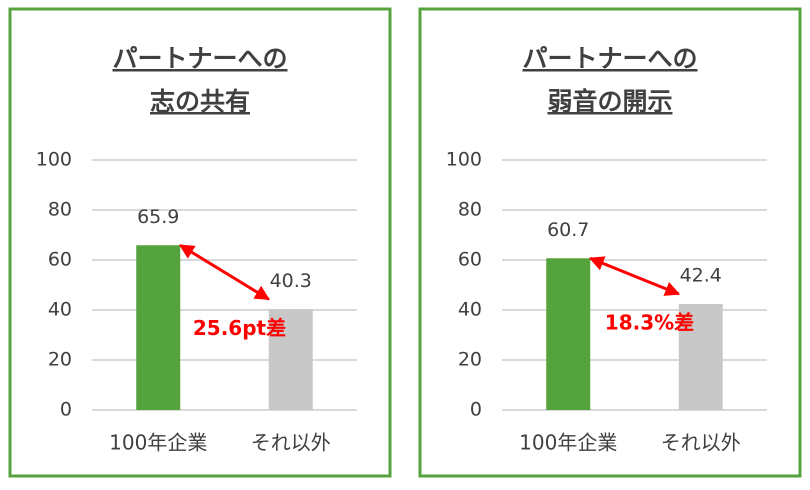  I want to click on value-label: 65.9, so click(158, 217).